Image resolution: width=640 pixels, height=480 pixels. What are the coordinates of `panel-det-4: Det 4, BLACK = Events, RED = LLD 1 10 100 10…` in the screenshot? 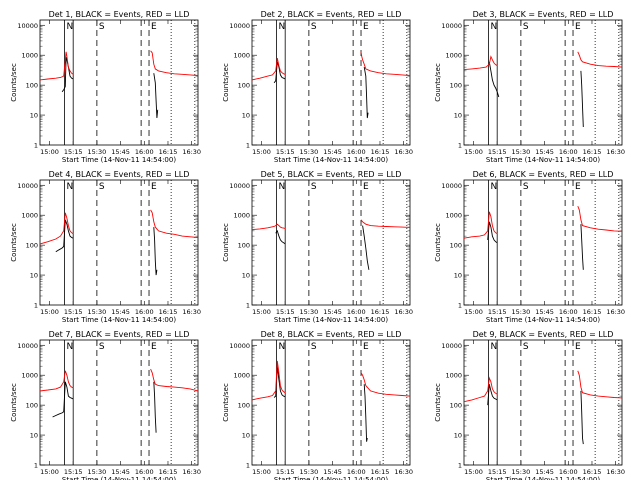 It's located at (105, 247).